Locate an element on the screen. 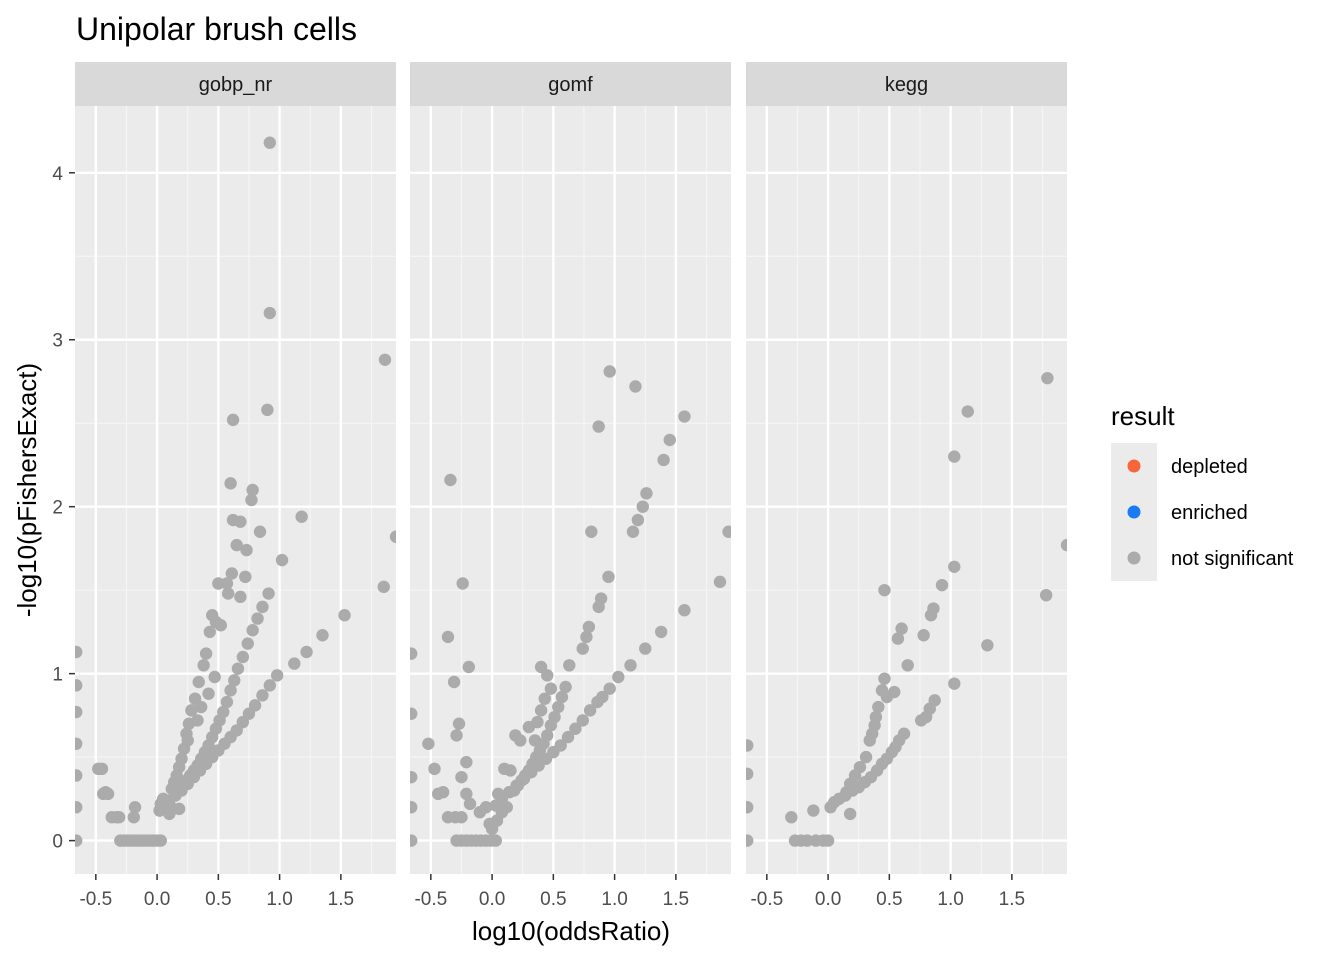 The width and height of the screenshot is (1344, 960). x-tick-label: 1.5 is located at coordinates (676, 899).